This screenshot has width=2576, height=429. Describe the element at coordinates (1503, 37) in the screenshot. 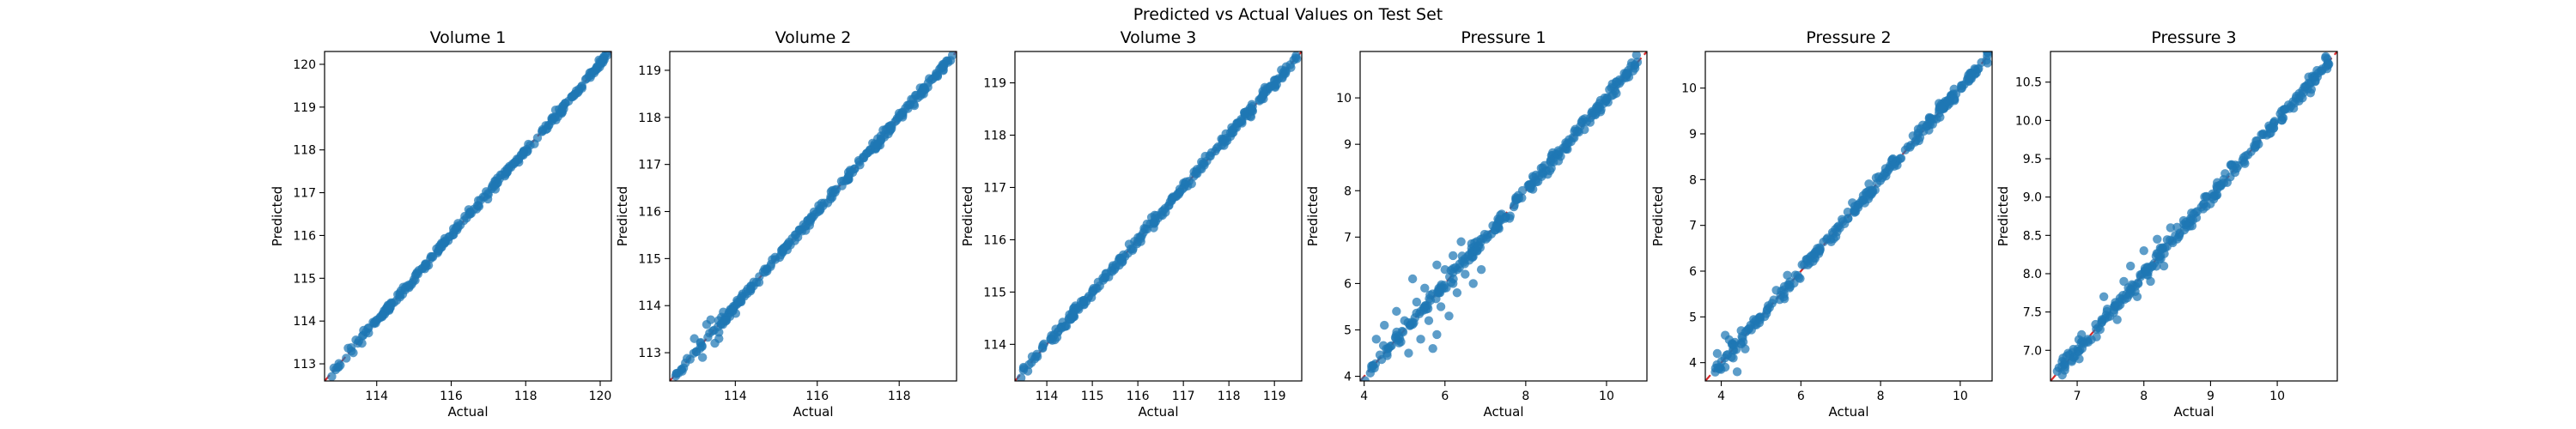

I see `panel-title: Pressure 1` at that location.